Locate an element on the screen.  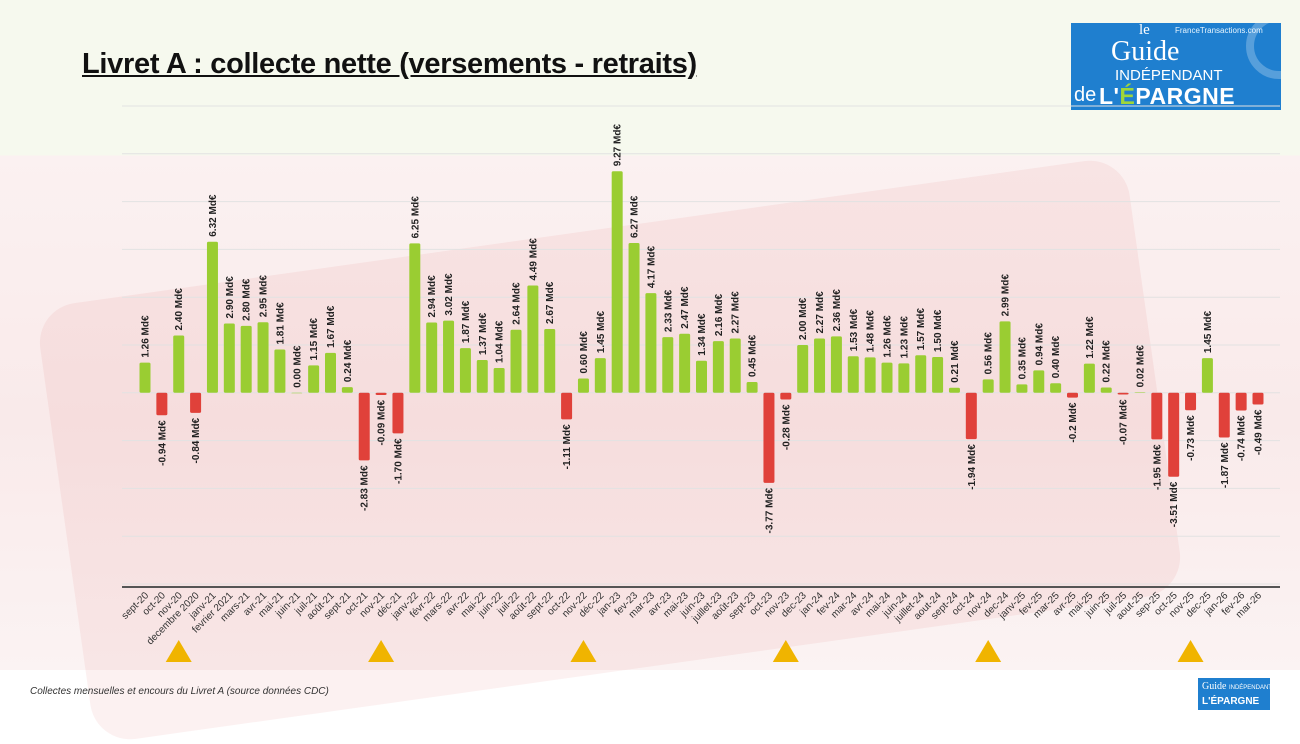
data-label: -0.09 Md€ is located at coordinates (382, 423).